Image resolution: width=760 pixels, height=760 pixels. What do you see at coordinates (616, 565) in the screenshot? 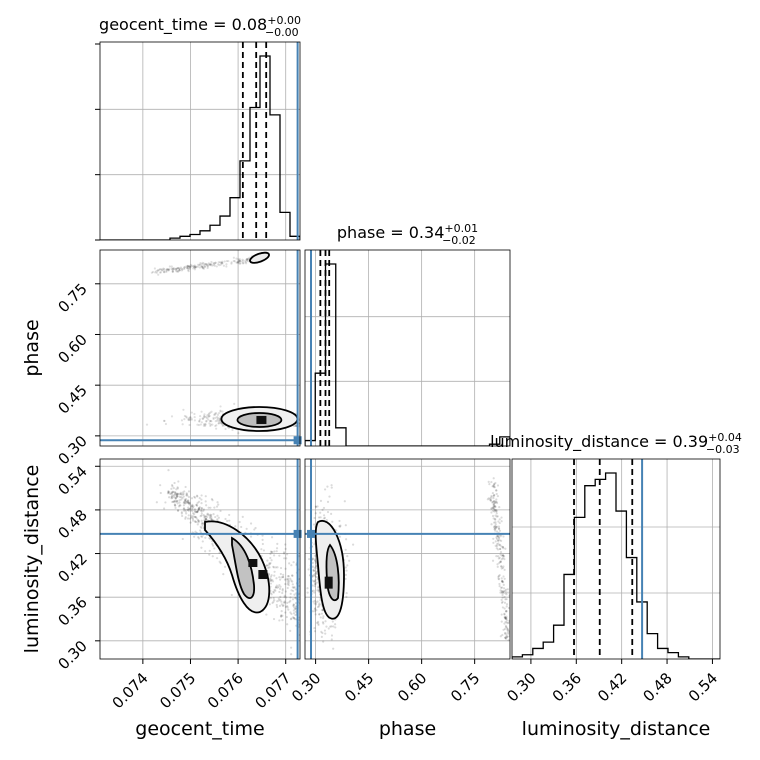
I see `histogram-step-line` at bounding box center [616, 565].